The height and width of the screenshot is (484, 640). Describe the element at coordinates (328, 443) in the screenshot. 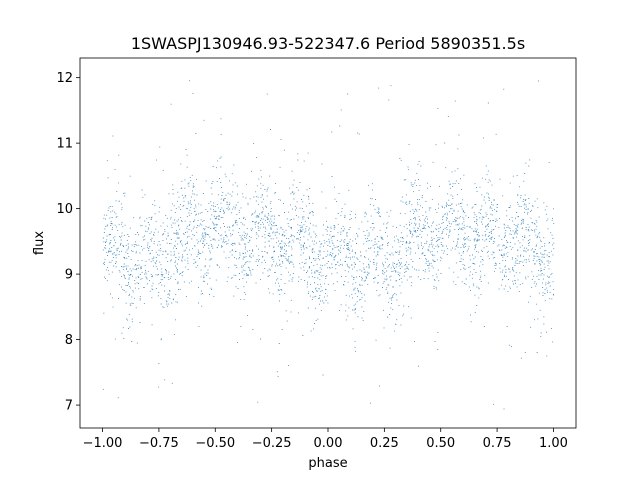

I see `x-tick-label: 0.00` at that location.